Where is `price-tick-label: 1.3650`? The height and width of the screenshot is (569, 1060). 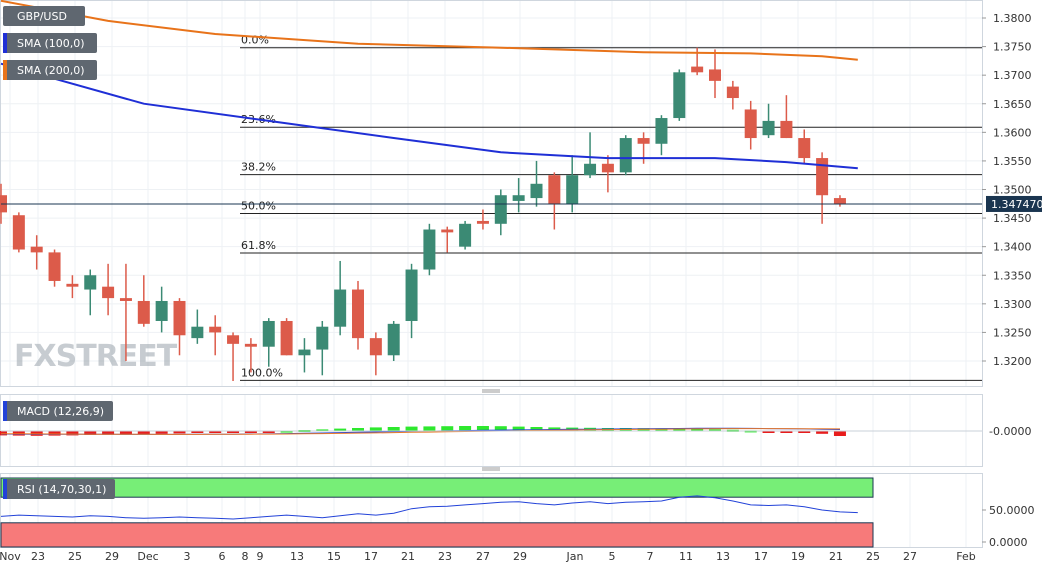
price-tick-label: 1.3650 is located at coordinates (1012, 104).